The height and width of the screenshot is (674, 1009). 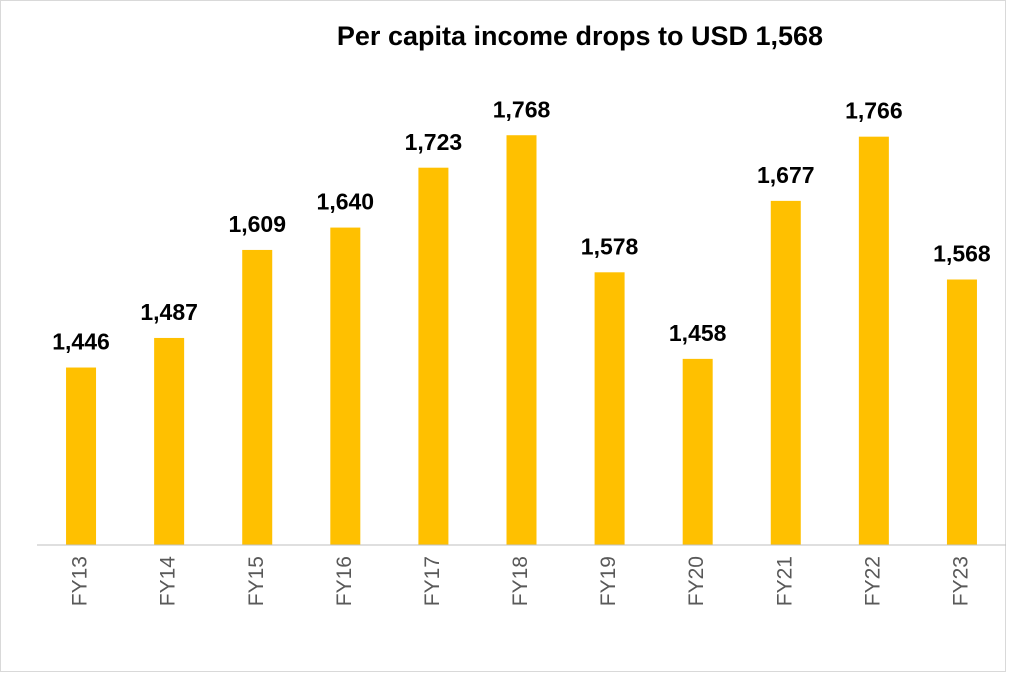 What do you see at coordinates (344, 581) in the screenshot?
I see `x-tick-label: FY16` at bounding box center [344, 581].